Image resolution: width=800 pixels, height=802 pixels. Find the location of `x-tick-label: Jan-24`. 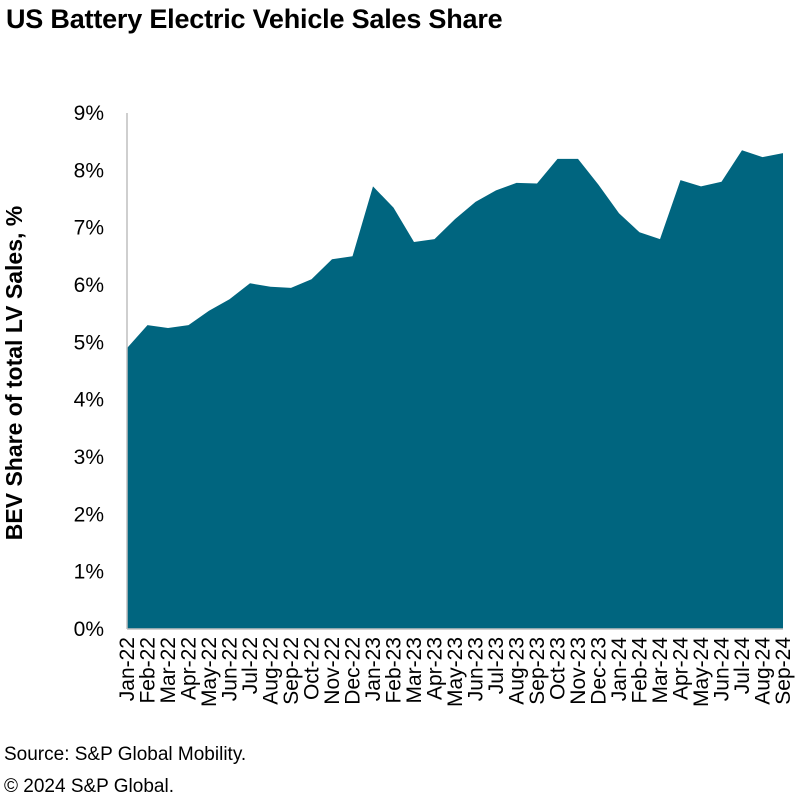

x-tick-label: Jan-24 is located at coordinates (619, 669).